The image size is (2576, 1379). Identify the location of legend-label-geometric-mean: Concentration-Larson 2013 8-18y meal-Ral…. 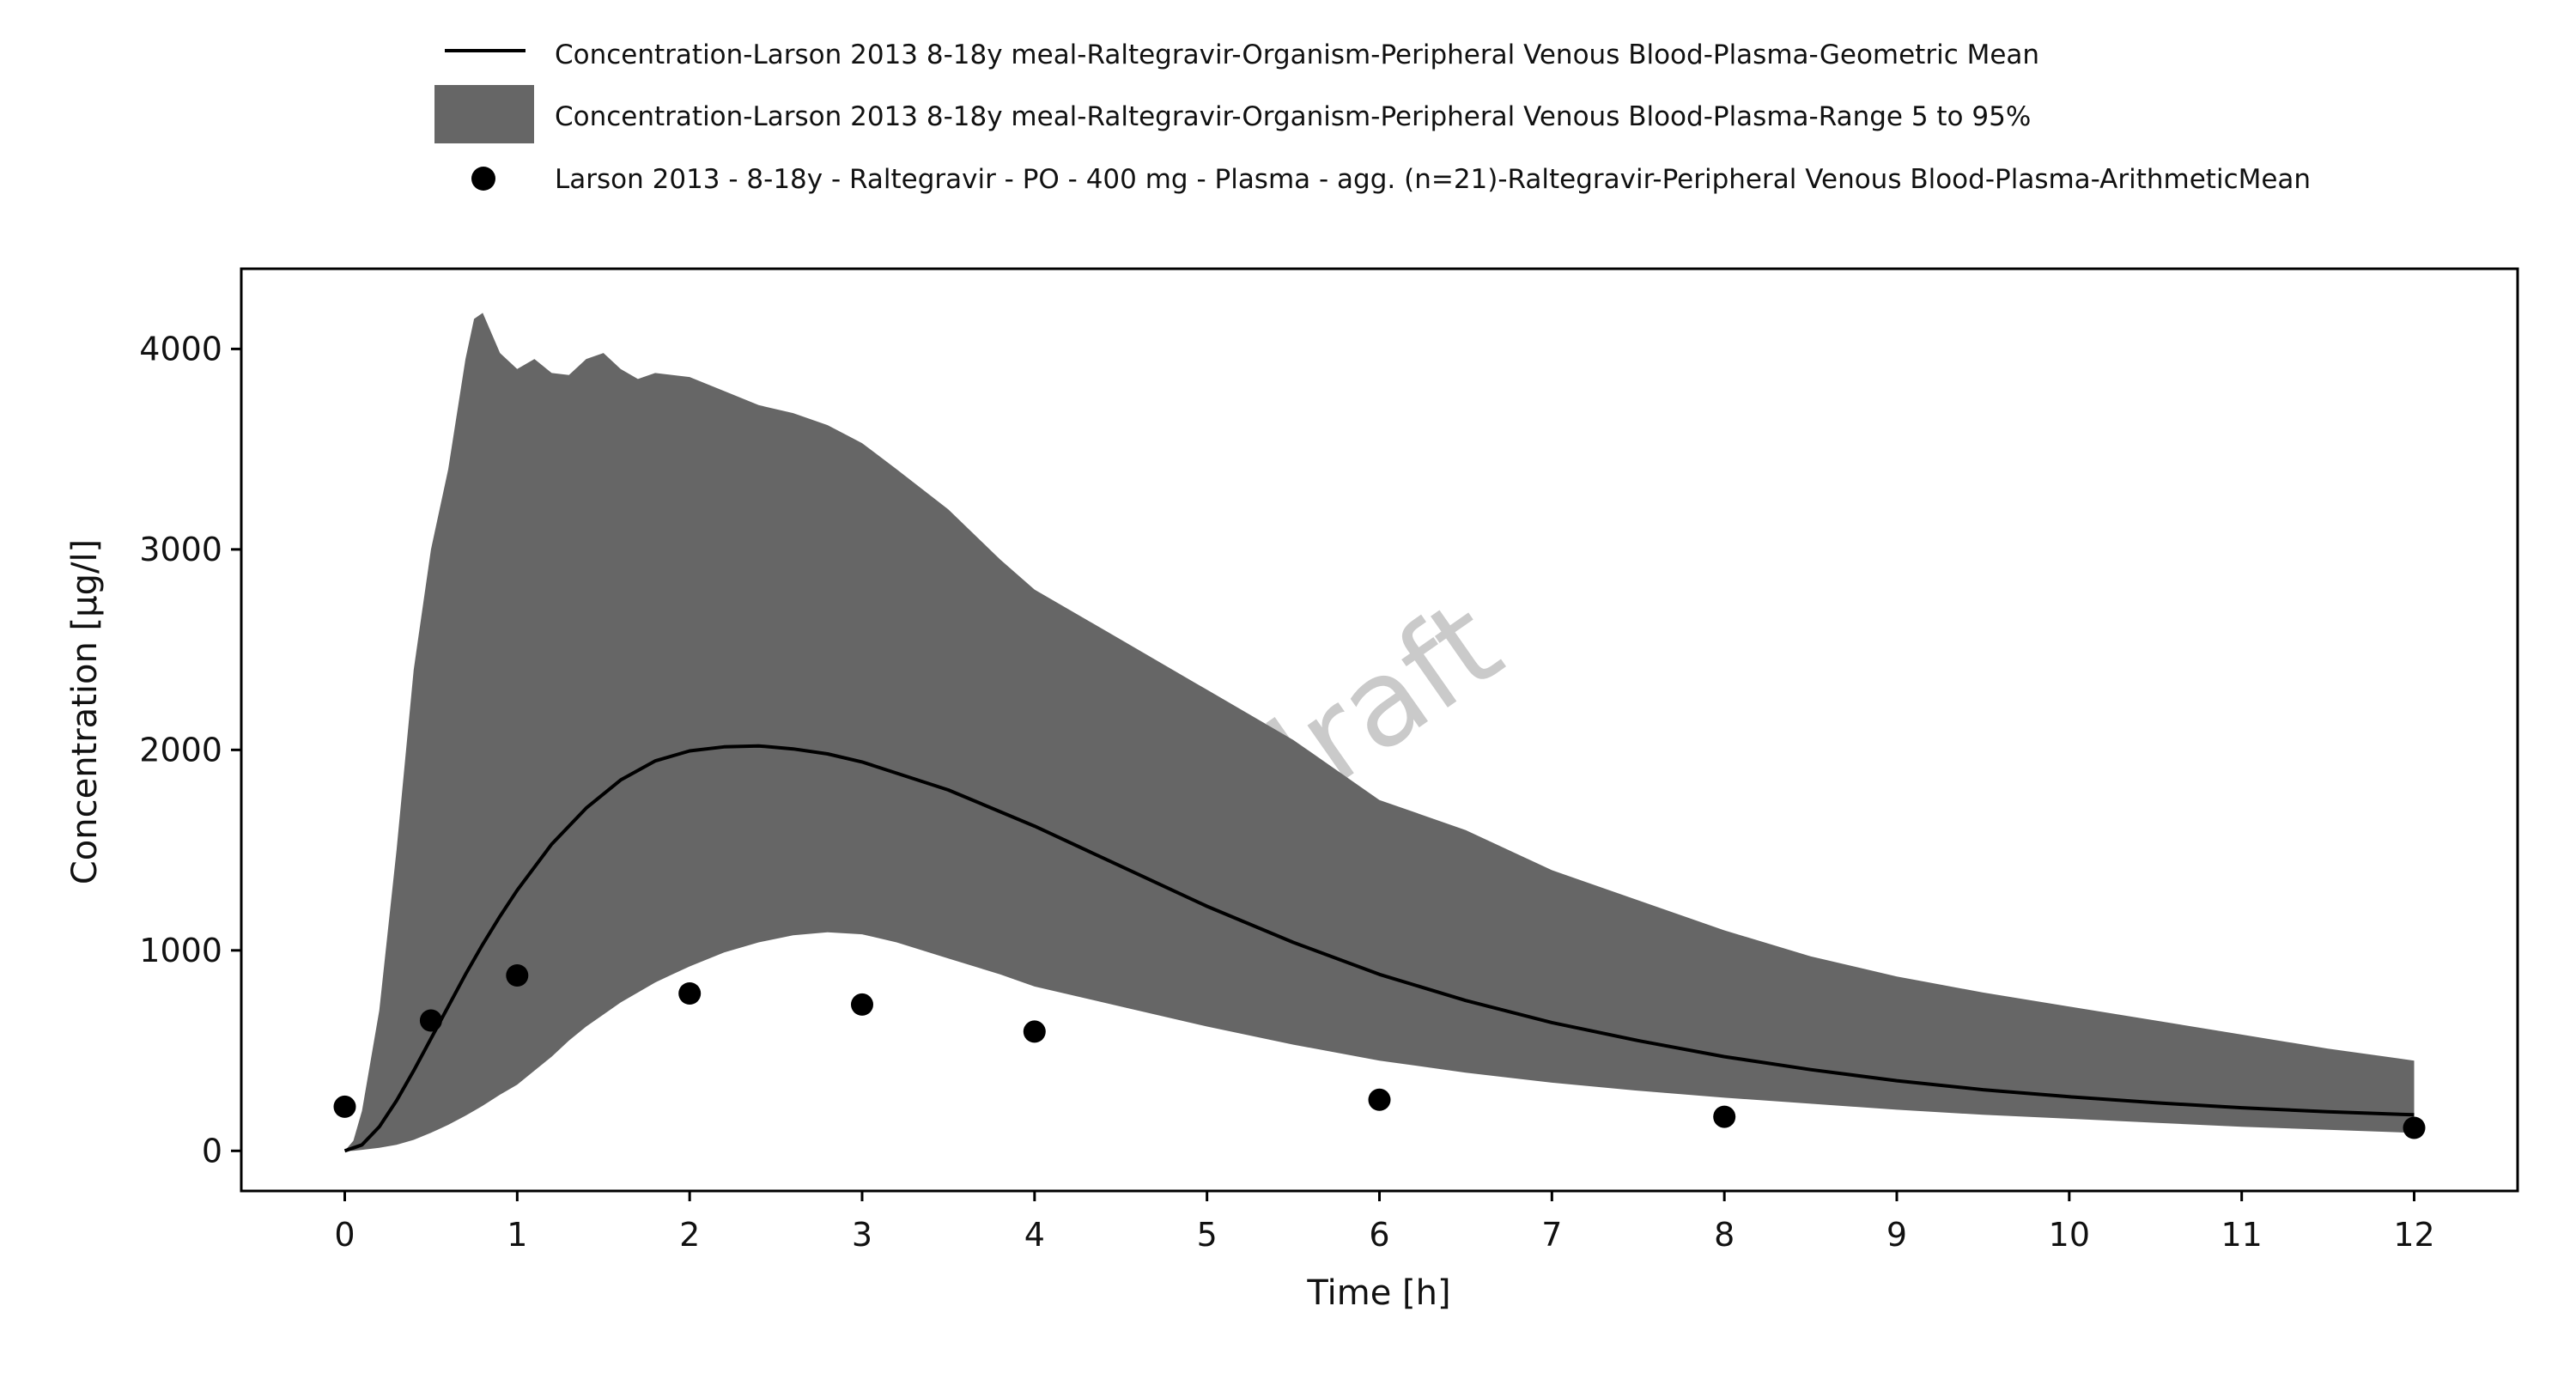
(1297, 54).